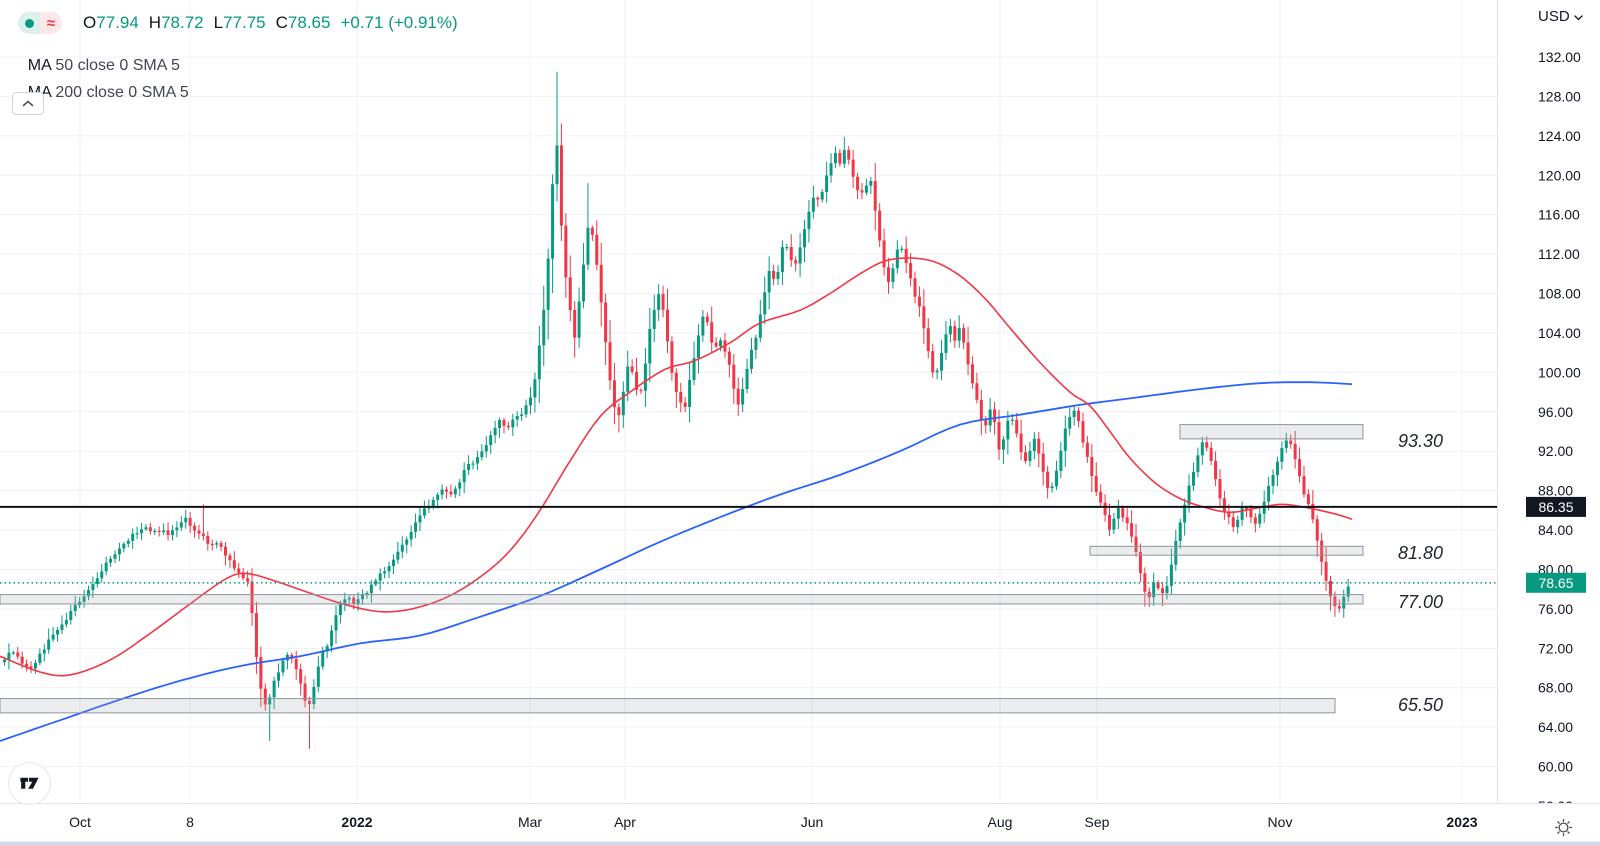  I want to click on market-open-indicator, so click(29, 23).